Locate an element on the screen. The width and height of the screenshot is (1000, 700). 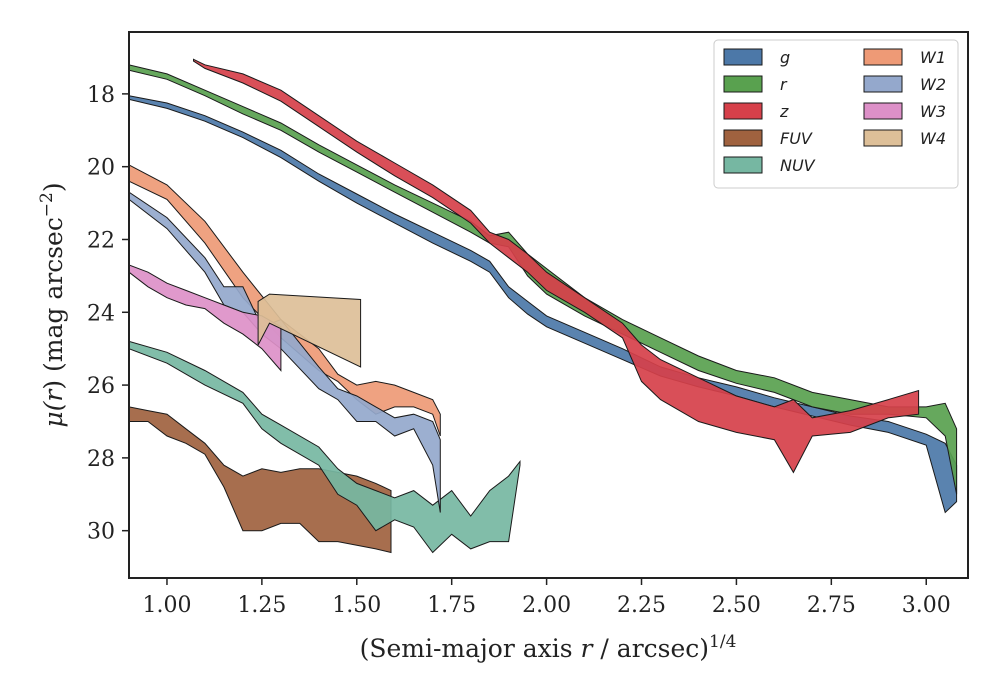
legend-swatch-g is located at coordinates (743, 57).